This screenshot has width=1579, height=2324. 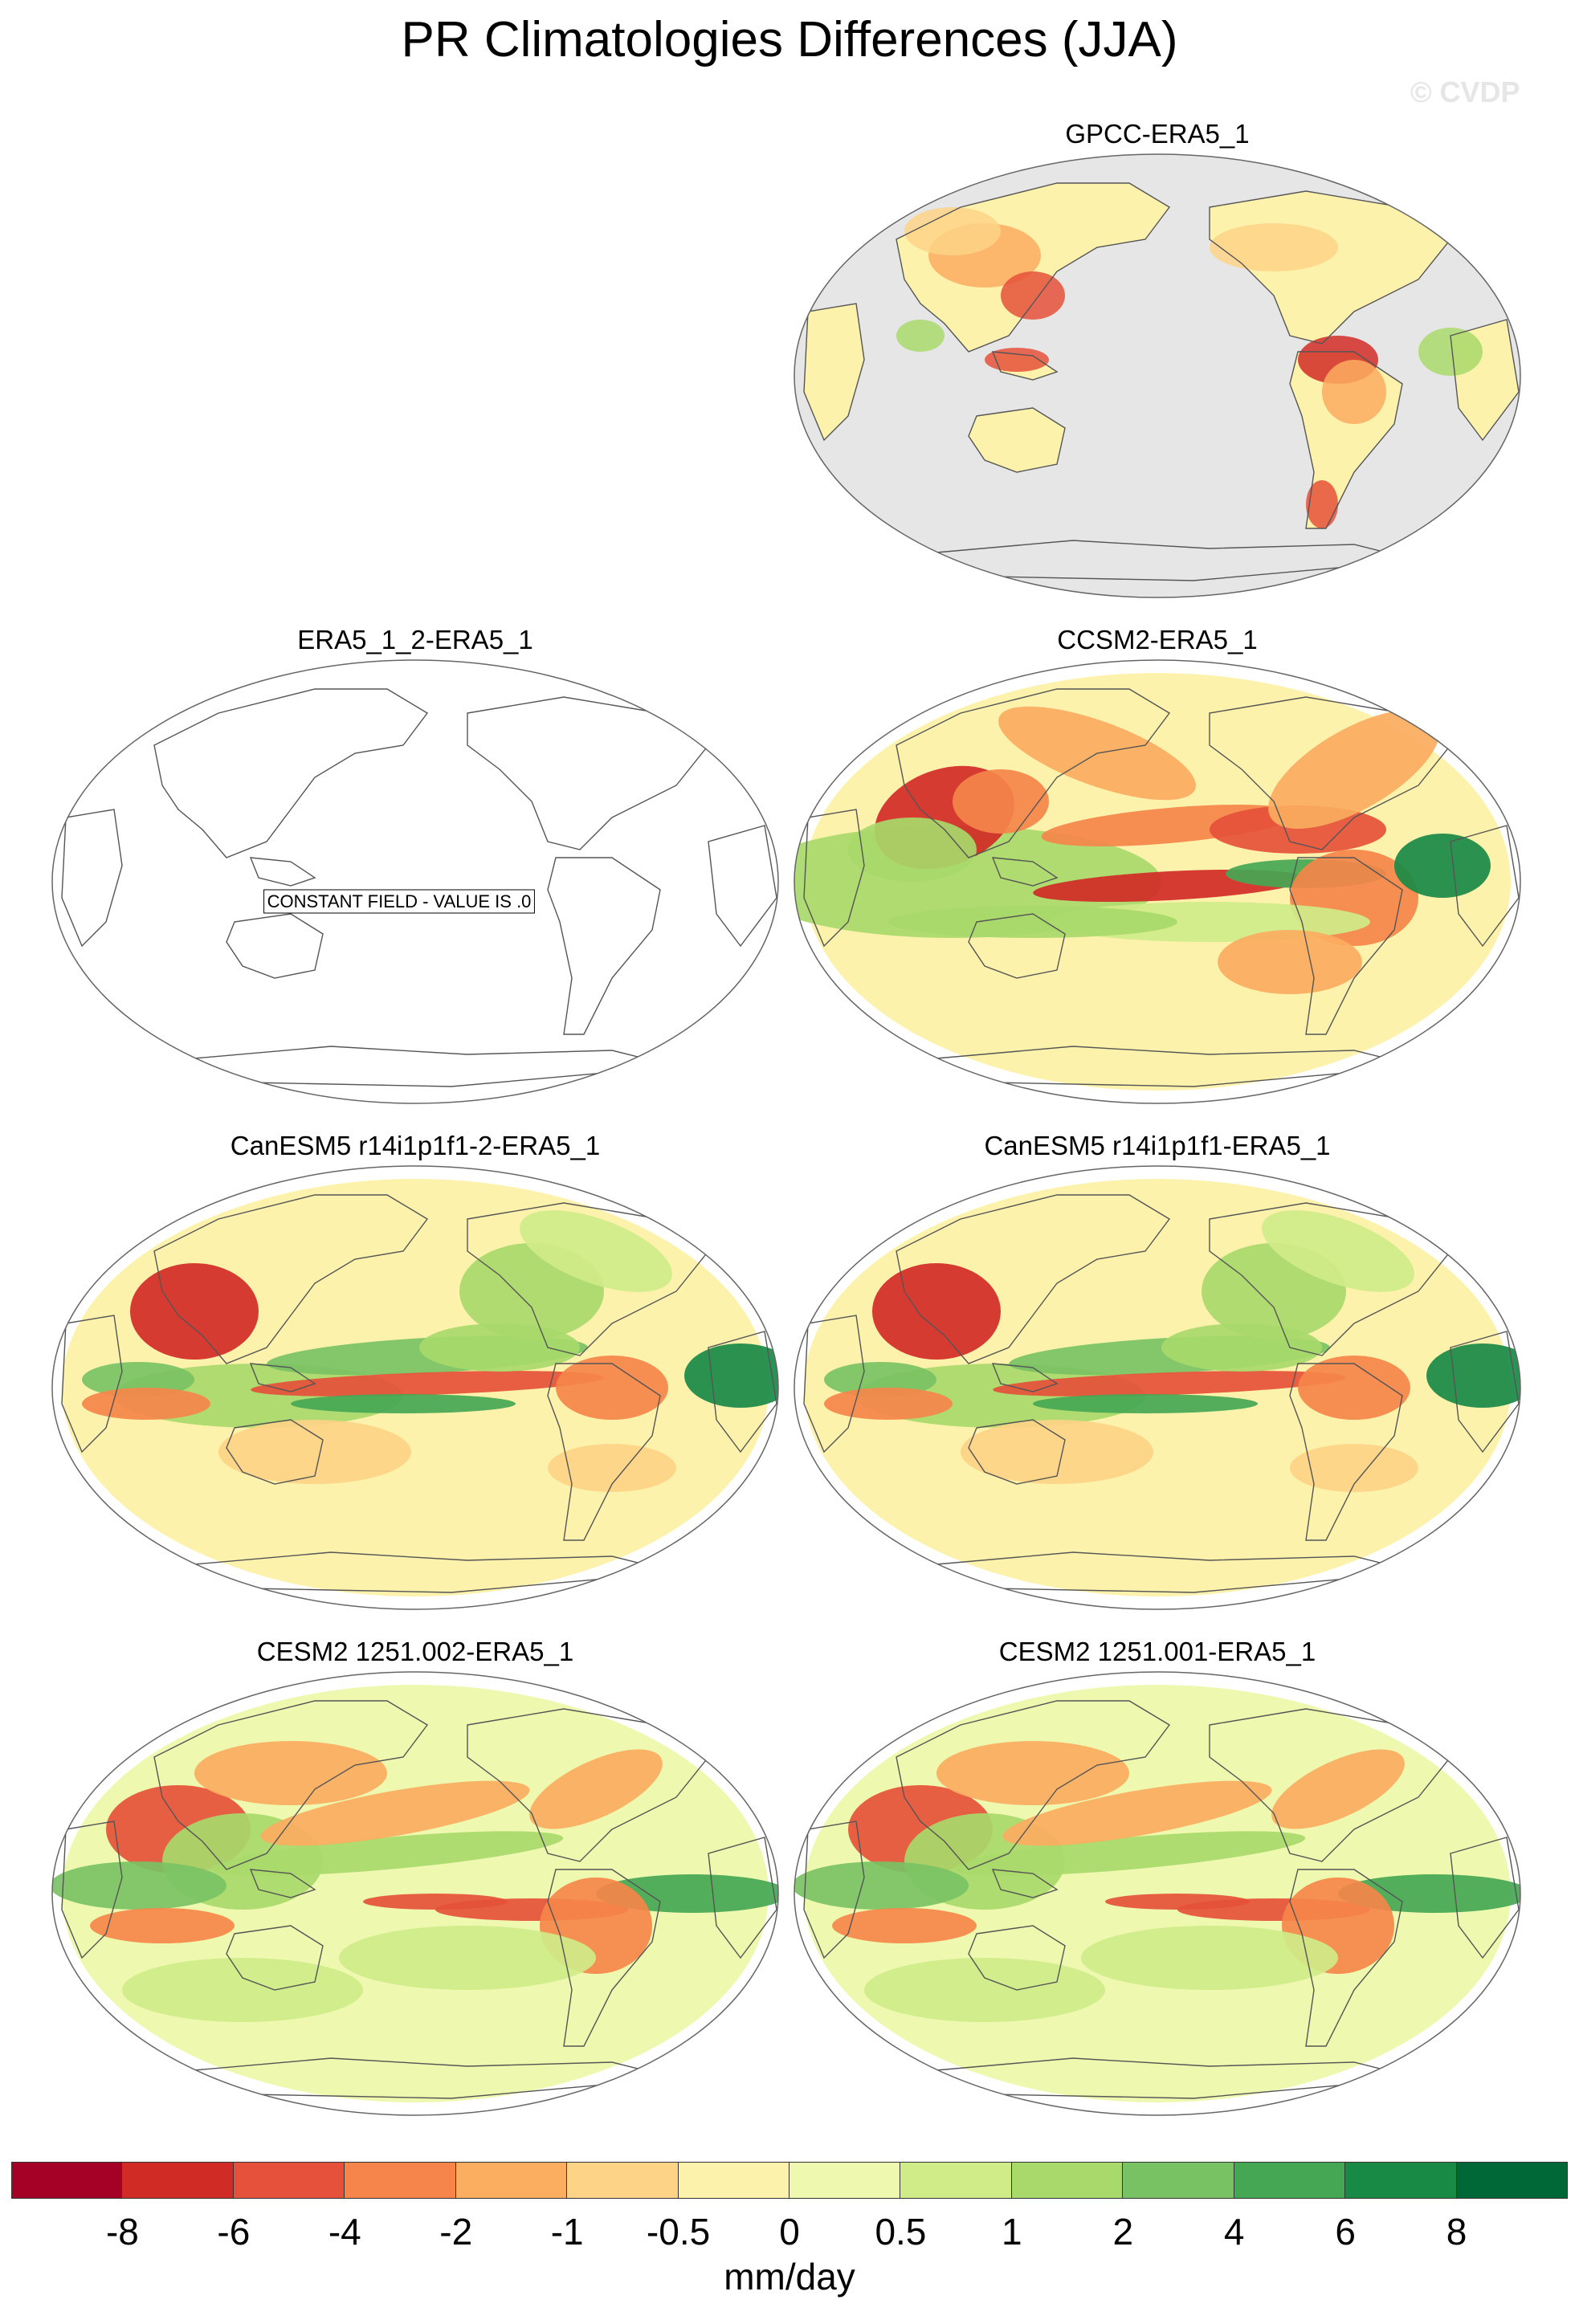 I want to click on colorbar-outline, so click(x=789, y=2181).